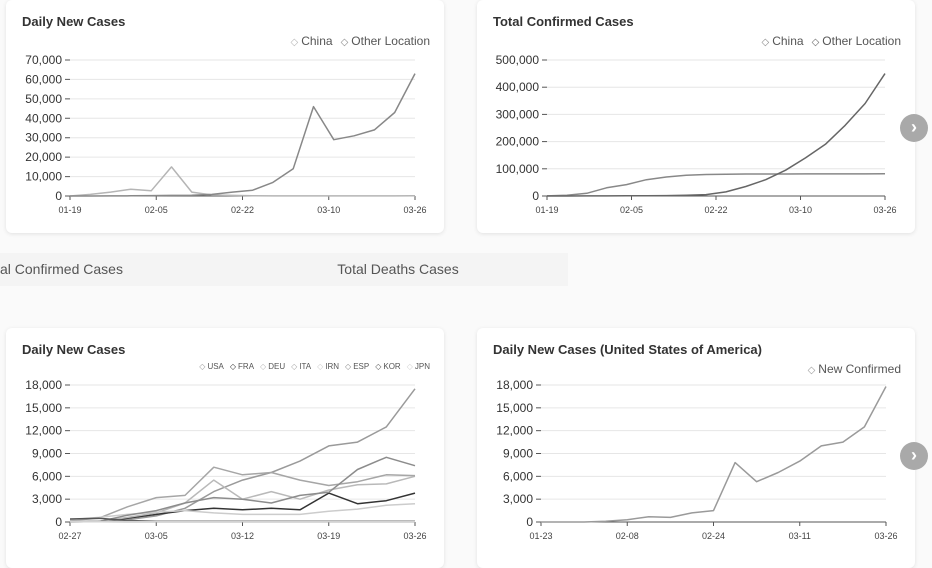 The height and width of the screenshot is (568, 932). What do you see at coordinates (43, 79) in the screenshot?
I see `y-tick-label: 60,000` at bounding box center [43, 79].